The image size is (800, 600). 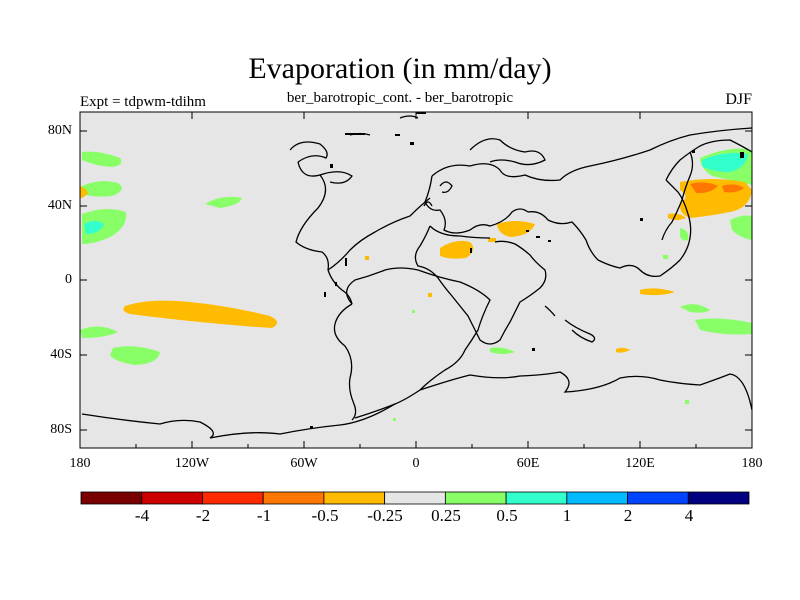 What do you see at coordinates (507, 152) in the screenshot?
I see `coast-eurasia-arctic-bay` at bounding box center [507, 152].